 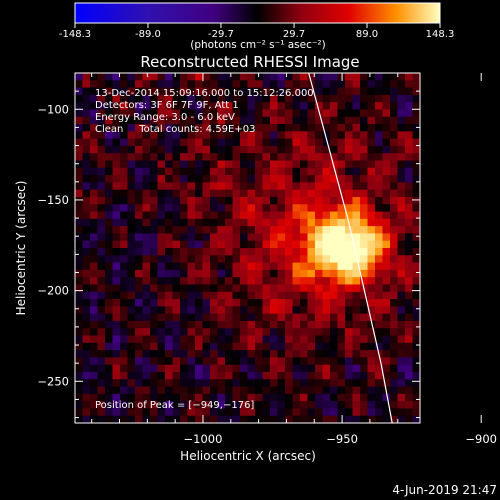 What do you see at coordinates (53, 291) in the screenshot?
I see `y-tick-label: −200` at bounding box center [53, 291].